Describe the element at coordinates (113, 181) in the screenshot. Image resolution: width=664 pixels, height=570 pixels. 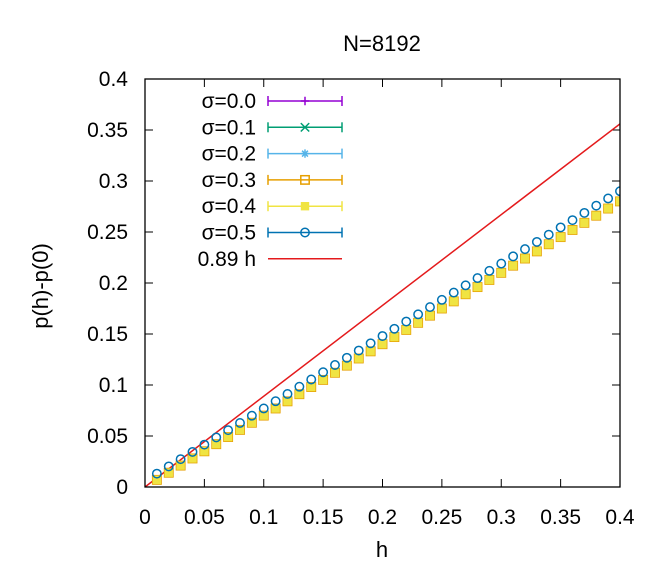
I see `y-tick-label: 0.3` at that location.